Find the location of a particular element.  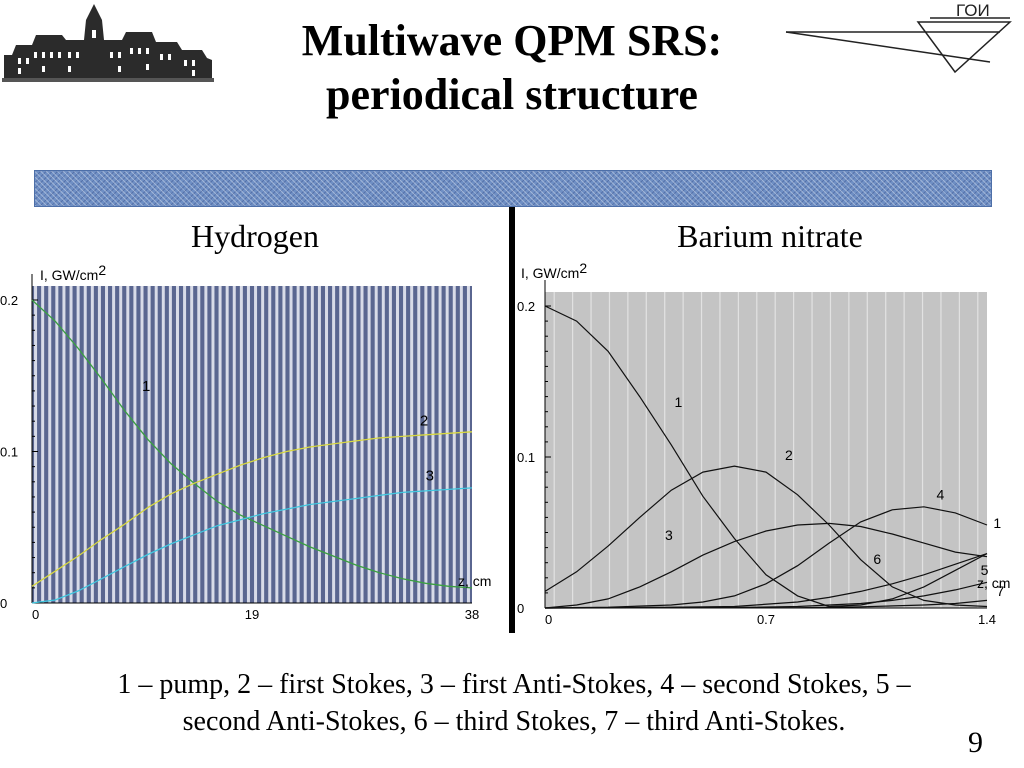

curve-label-6: 6 is located at coordinates (877, 559).